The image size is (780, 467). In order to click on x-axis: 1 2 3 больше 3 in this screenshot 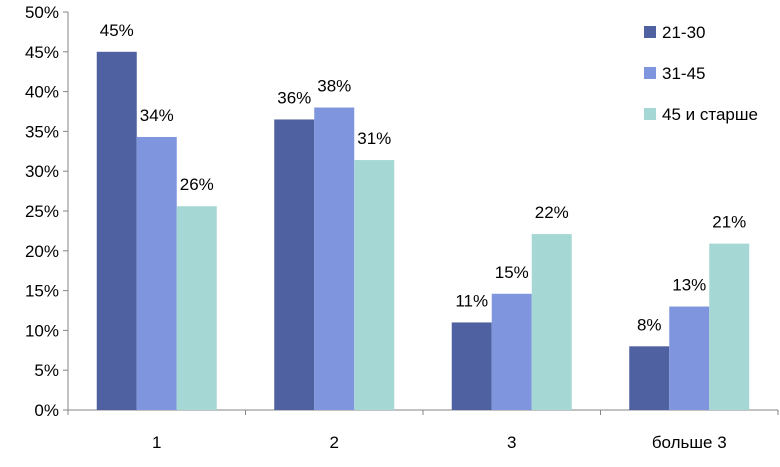, I will do `click(423, 430)`.